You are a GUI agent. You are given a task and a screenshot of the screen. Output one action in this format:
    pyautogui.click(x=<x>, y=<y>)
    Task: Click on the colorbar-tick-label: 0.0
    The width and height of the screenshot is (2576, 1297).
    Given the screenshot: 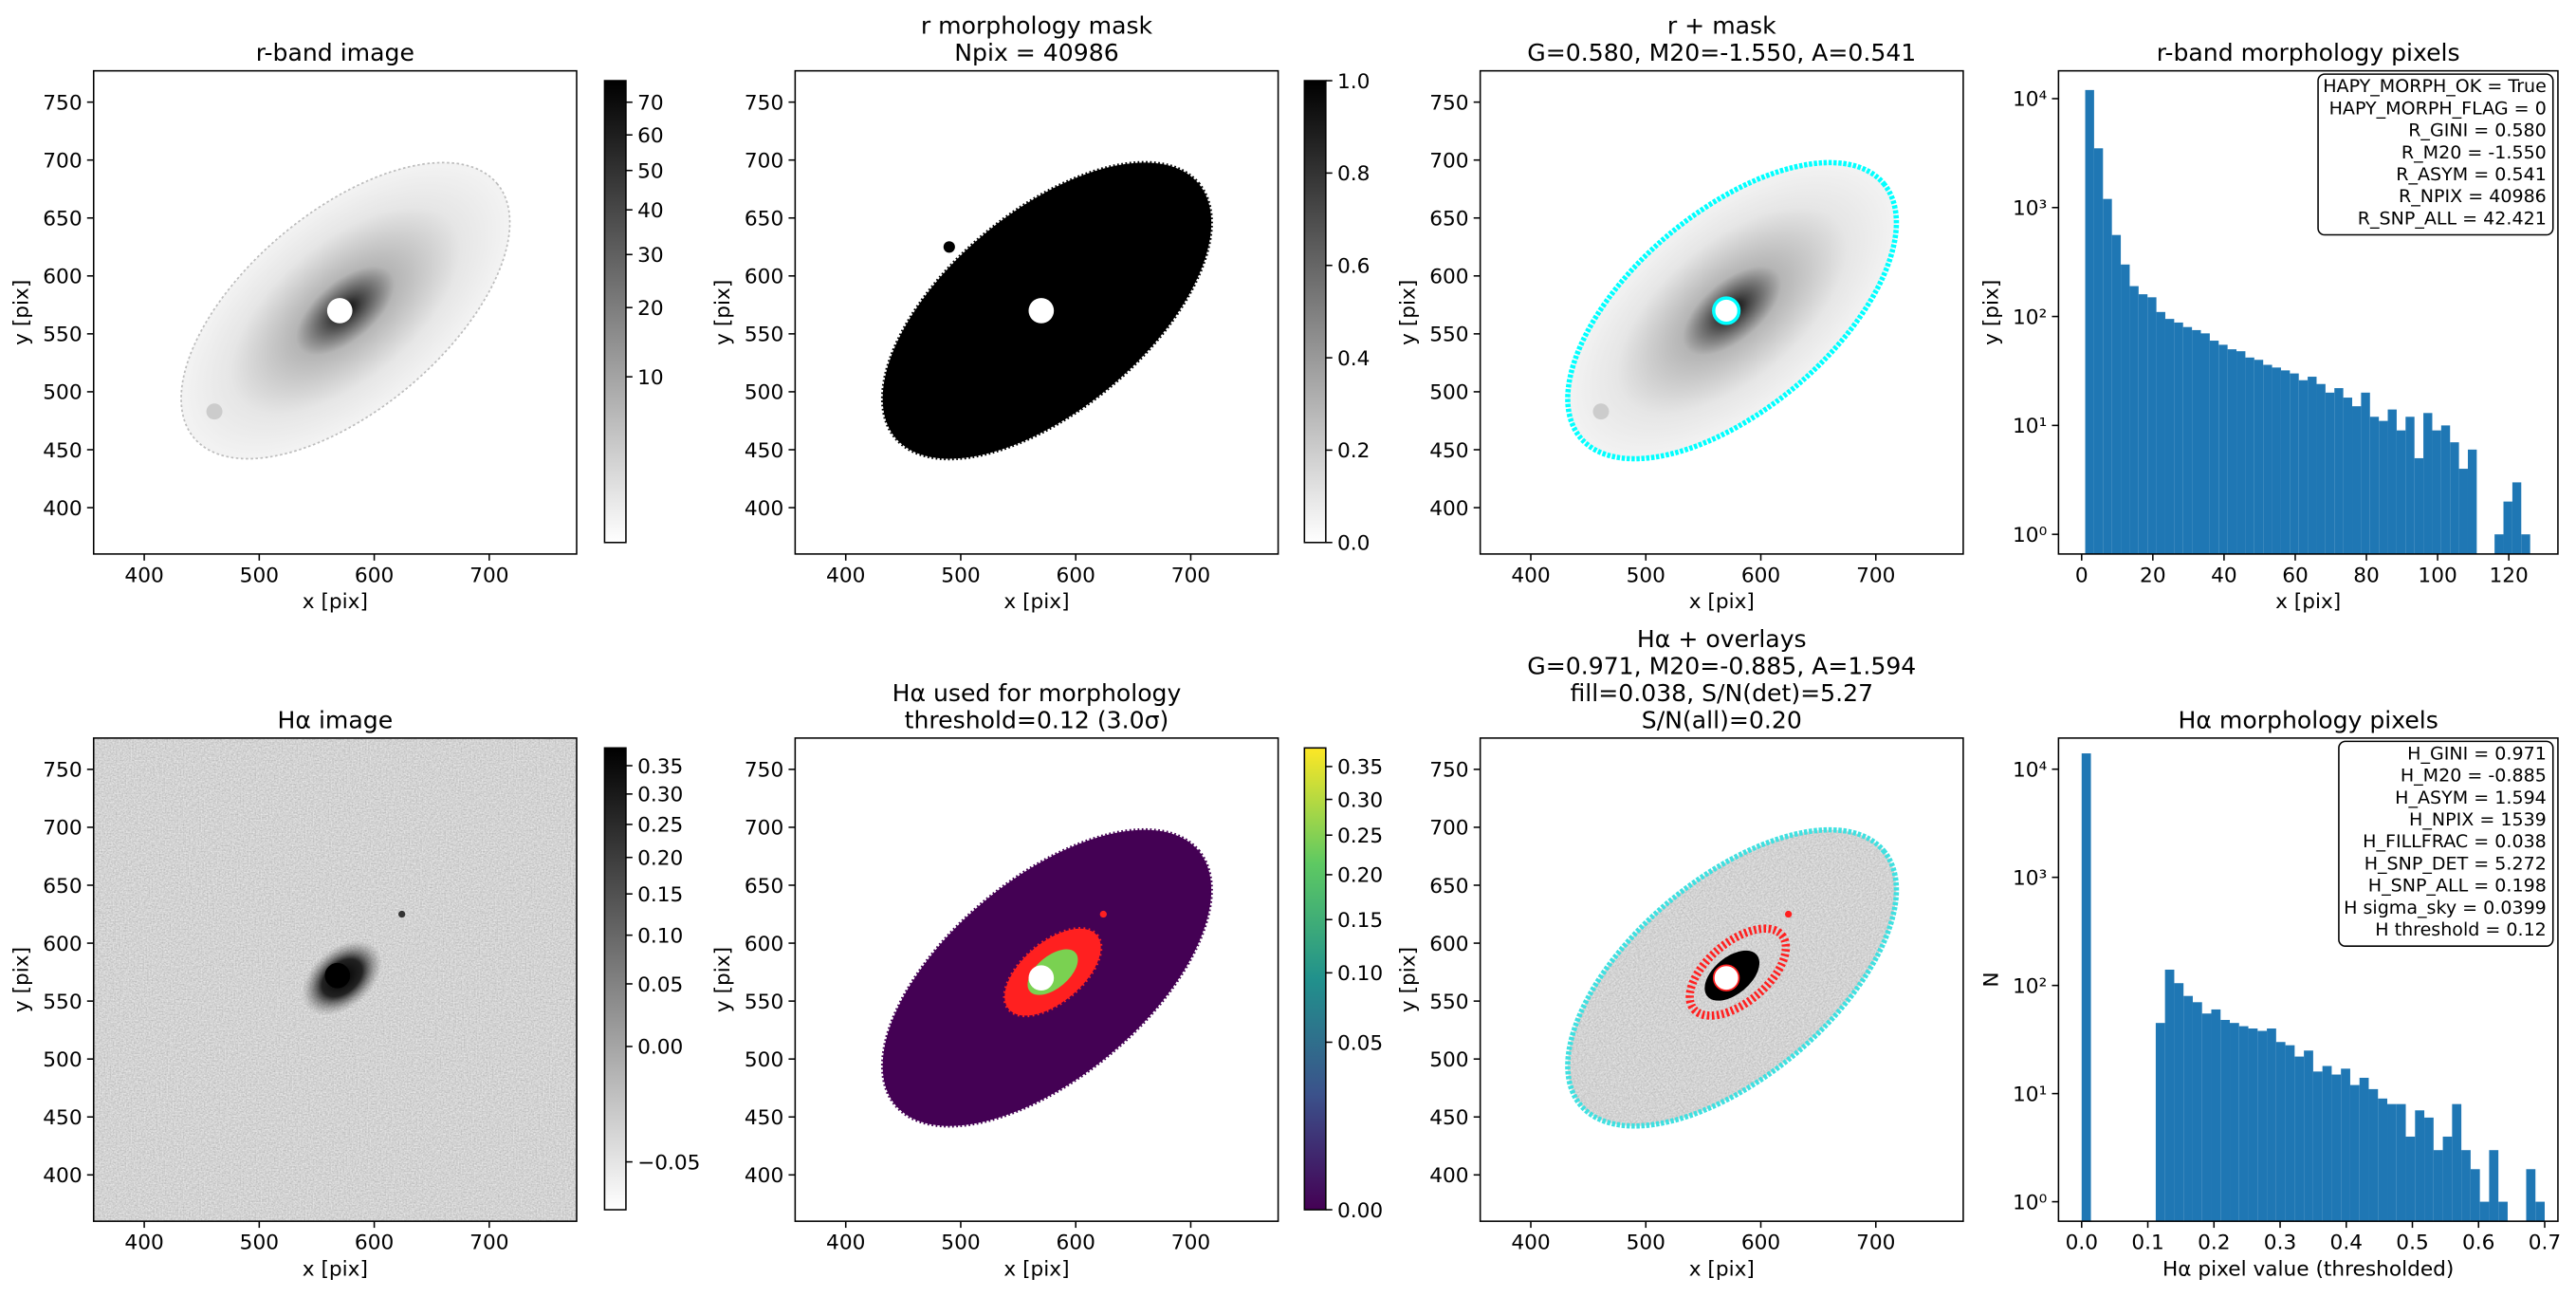 What is the action you would take?
    pyautogui.click(x=1353, y=544)
    